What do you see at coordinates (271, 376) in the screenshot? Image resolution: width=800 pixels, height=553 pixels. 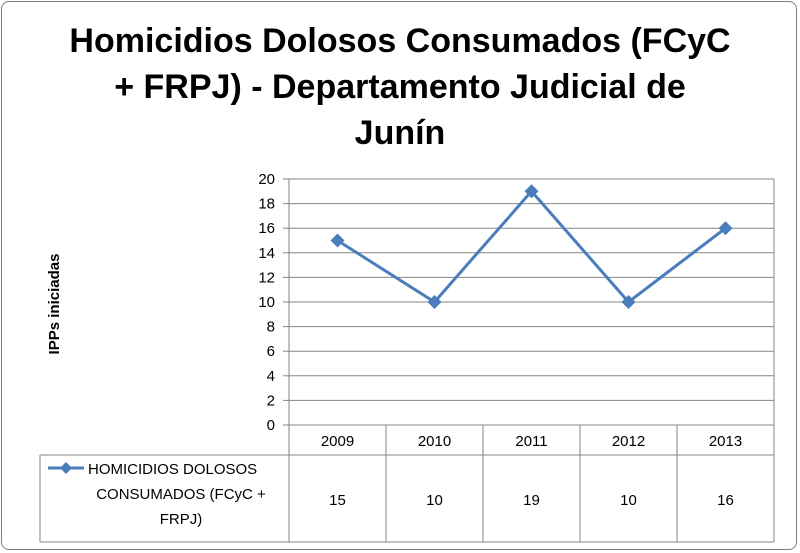 I see `y-tick-label: 4` at bounding box center [271, 376].